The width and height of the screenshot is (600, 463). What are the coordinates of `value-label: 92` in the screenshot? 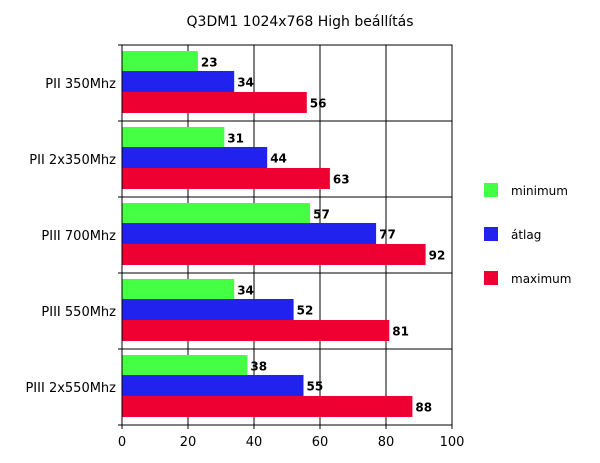 It's located at (437, 256).